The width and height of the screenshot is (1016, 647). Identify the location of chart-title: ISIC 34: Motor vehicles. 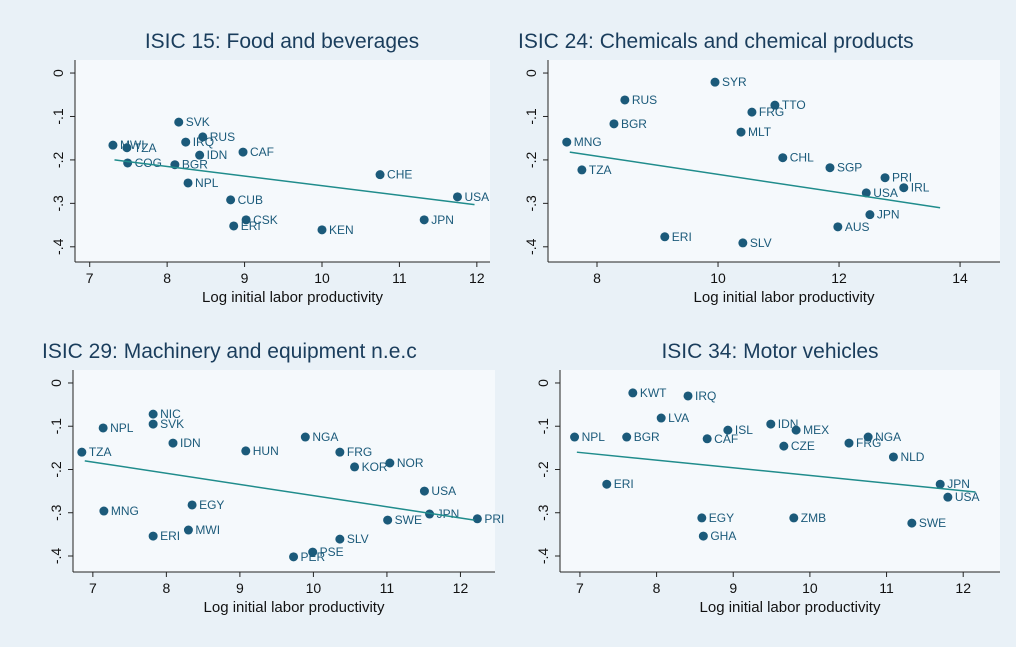
(769, 351).